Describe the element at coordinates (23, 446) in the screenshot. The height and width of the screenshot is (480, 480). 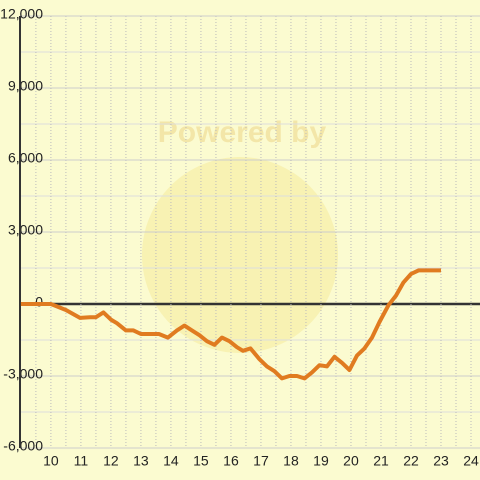
I see `y-tick-label: -6,000` at that location.